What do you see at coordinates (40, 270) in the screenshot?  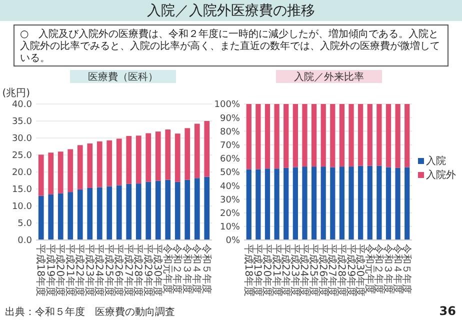 I see `x-tick-label: 平成18年度` at bounding box center [40, 270].